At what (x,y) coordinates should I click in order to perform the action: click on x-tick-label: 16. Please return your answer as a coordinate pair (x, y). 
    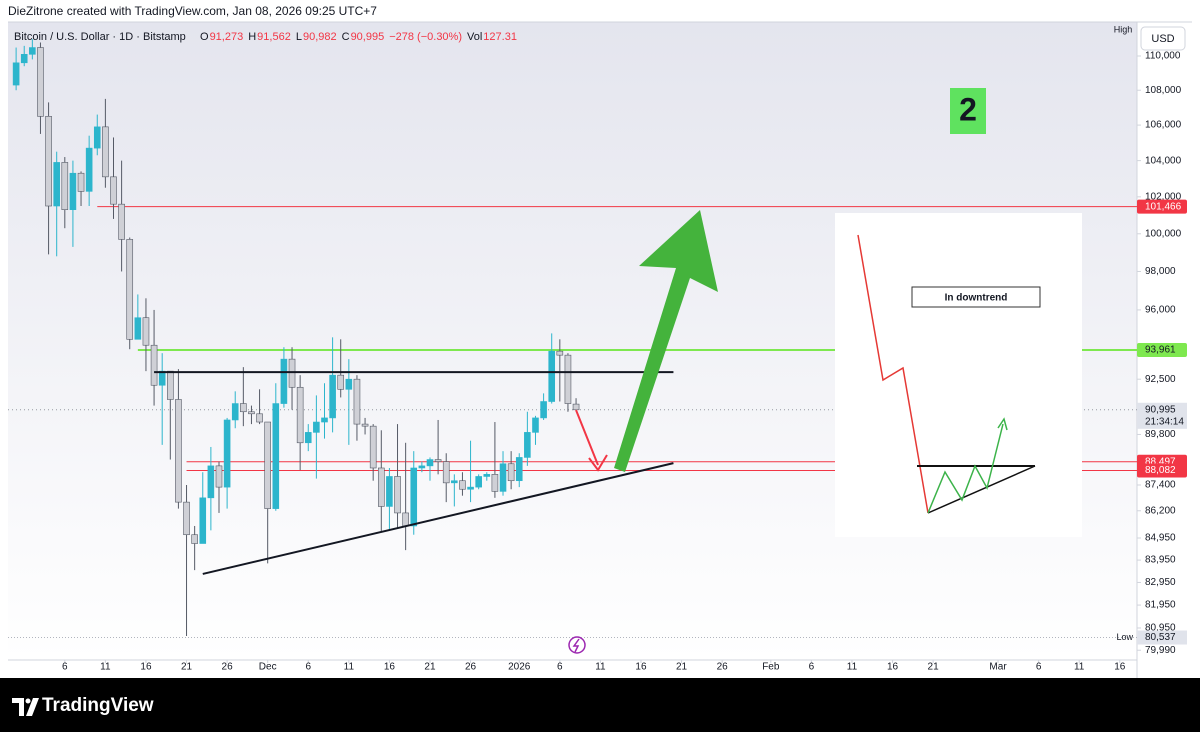
    Looking at the image, I should click on (641, 667).